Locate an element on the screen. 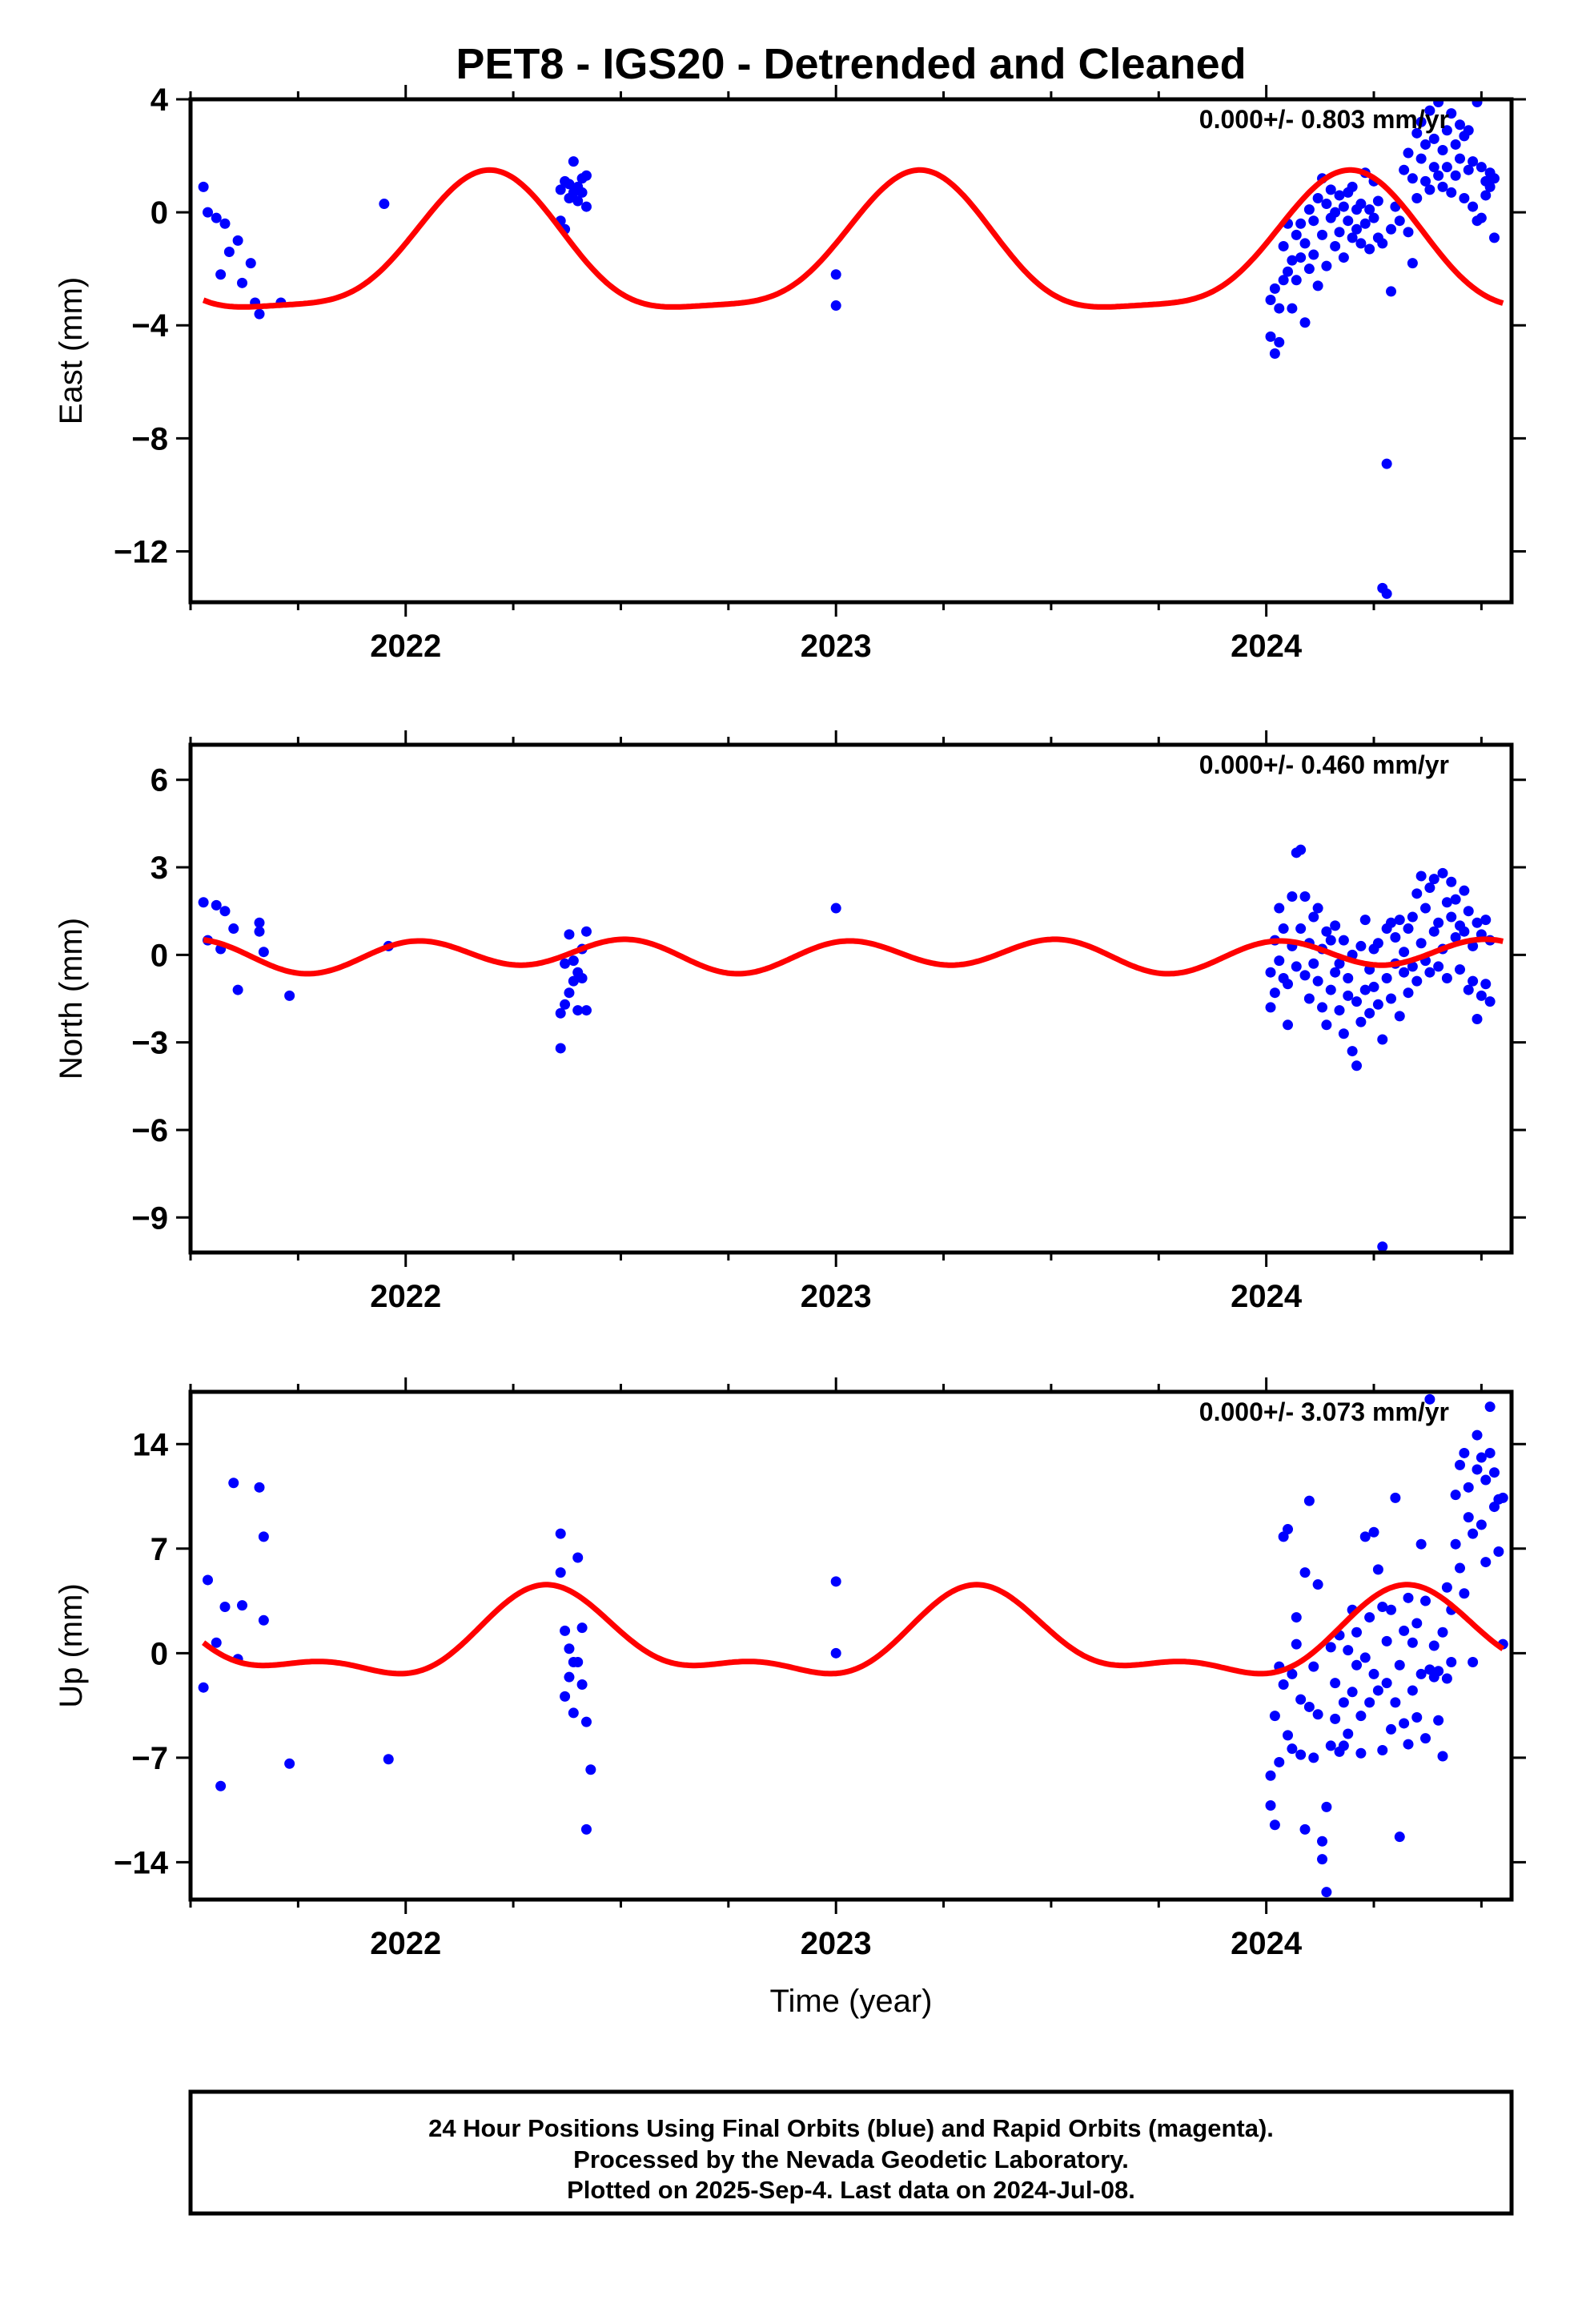 This screenshot has width=1582, height=2324. up-model-curve is located at coordinates (853, 1629).